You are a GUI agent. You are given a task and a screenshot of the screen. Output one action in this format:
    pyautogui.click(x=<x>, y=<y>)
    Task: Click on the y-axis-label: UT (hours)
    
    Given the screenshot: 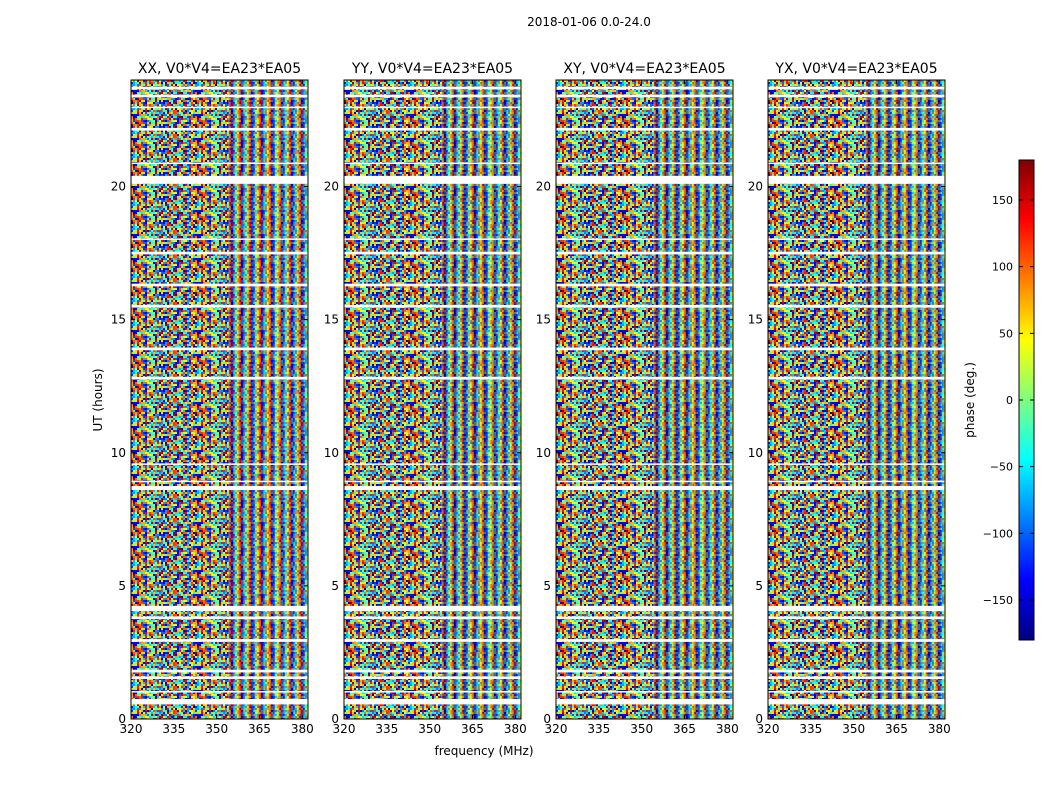 What is the action you would take?
    pyautogui.click(x=98, y=399)
    